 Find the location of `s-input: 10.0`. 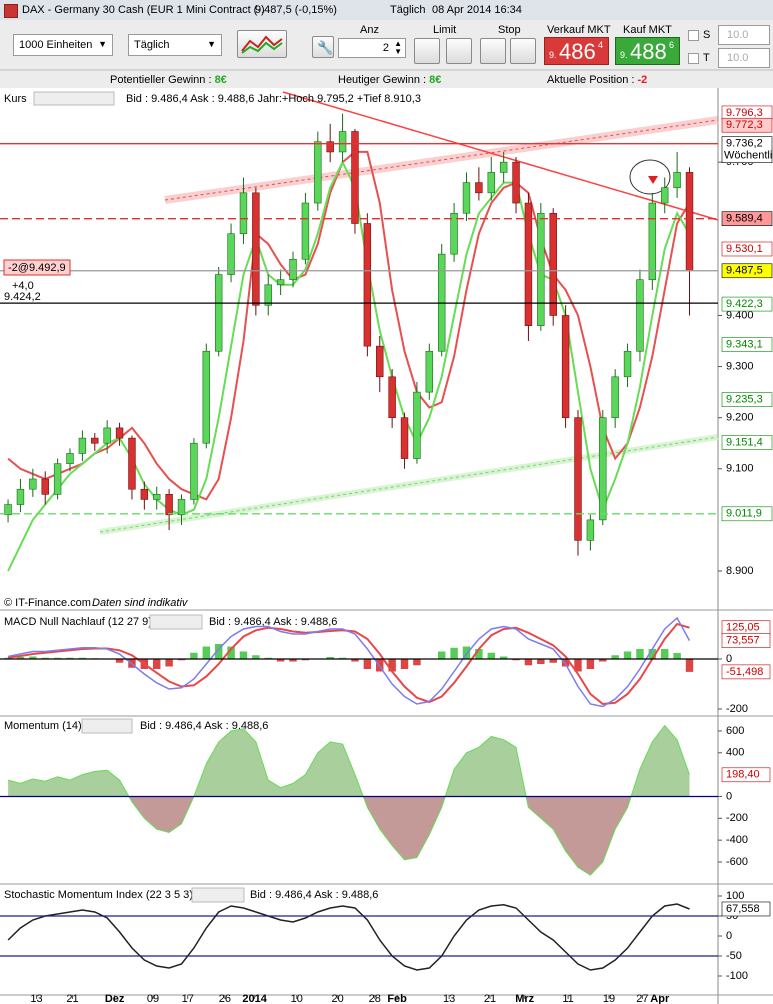

s-input: 10.0 is located at coordinates (744, 35).